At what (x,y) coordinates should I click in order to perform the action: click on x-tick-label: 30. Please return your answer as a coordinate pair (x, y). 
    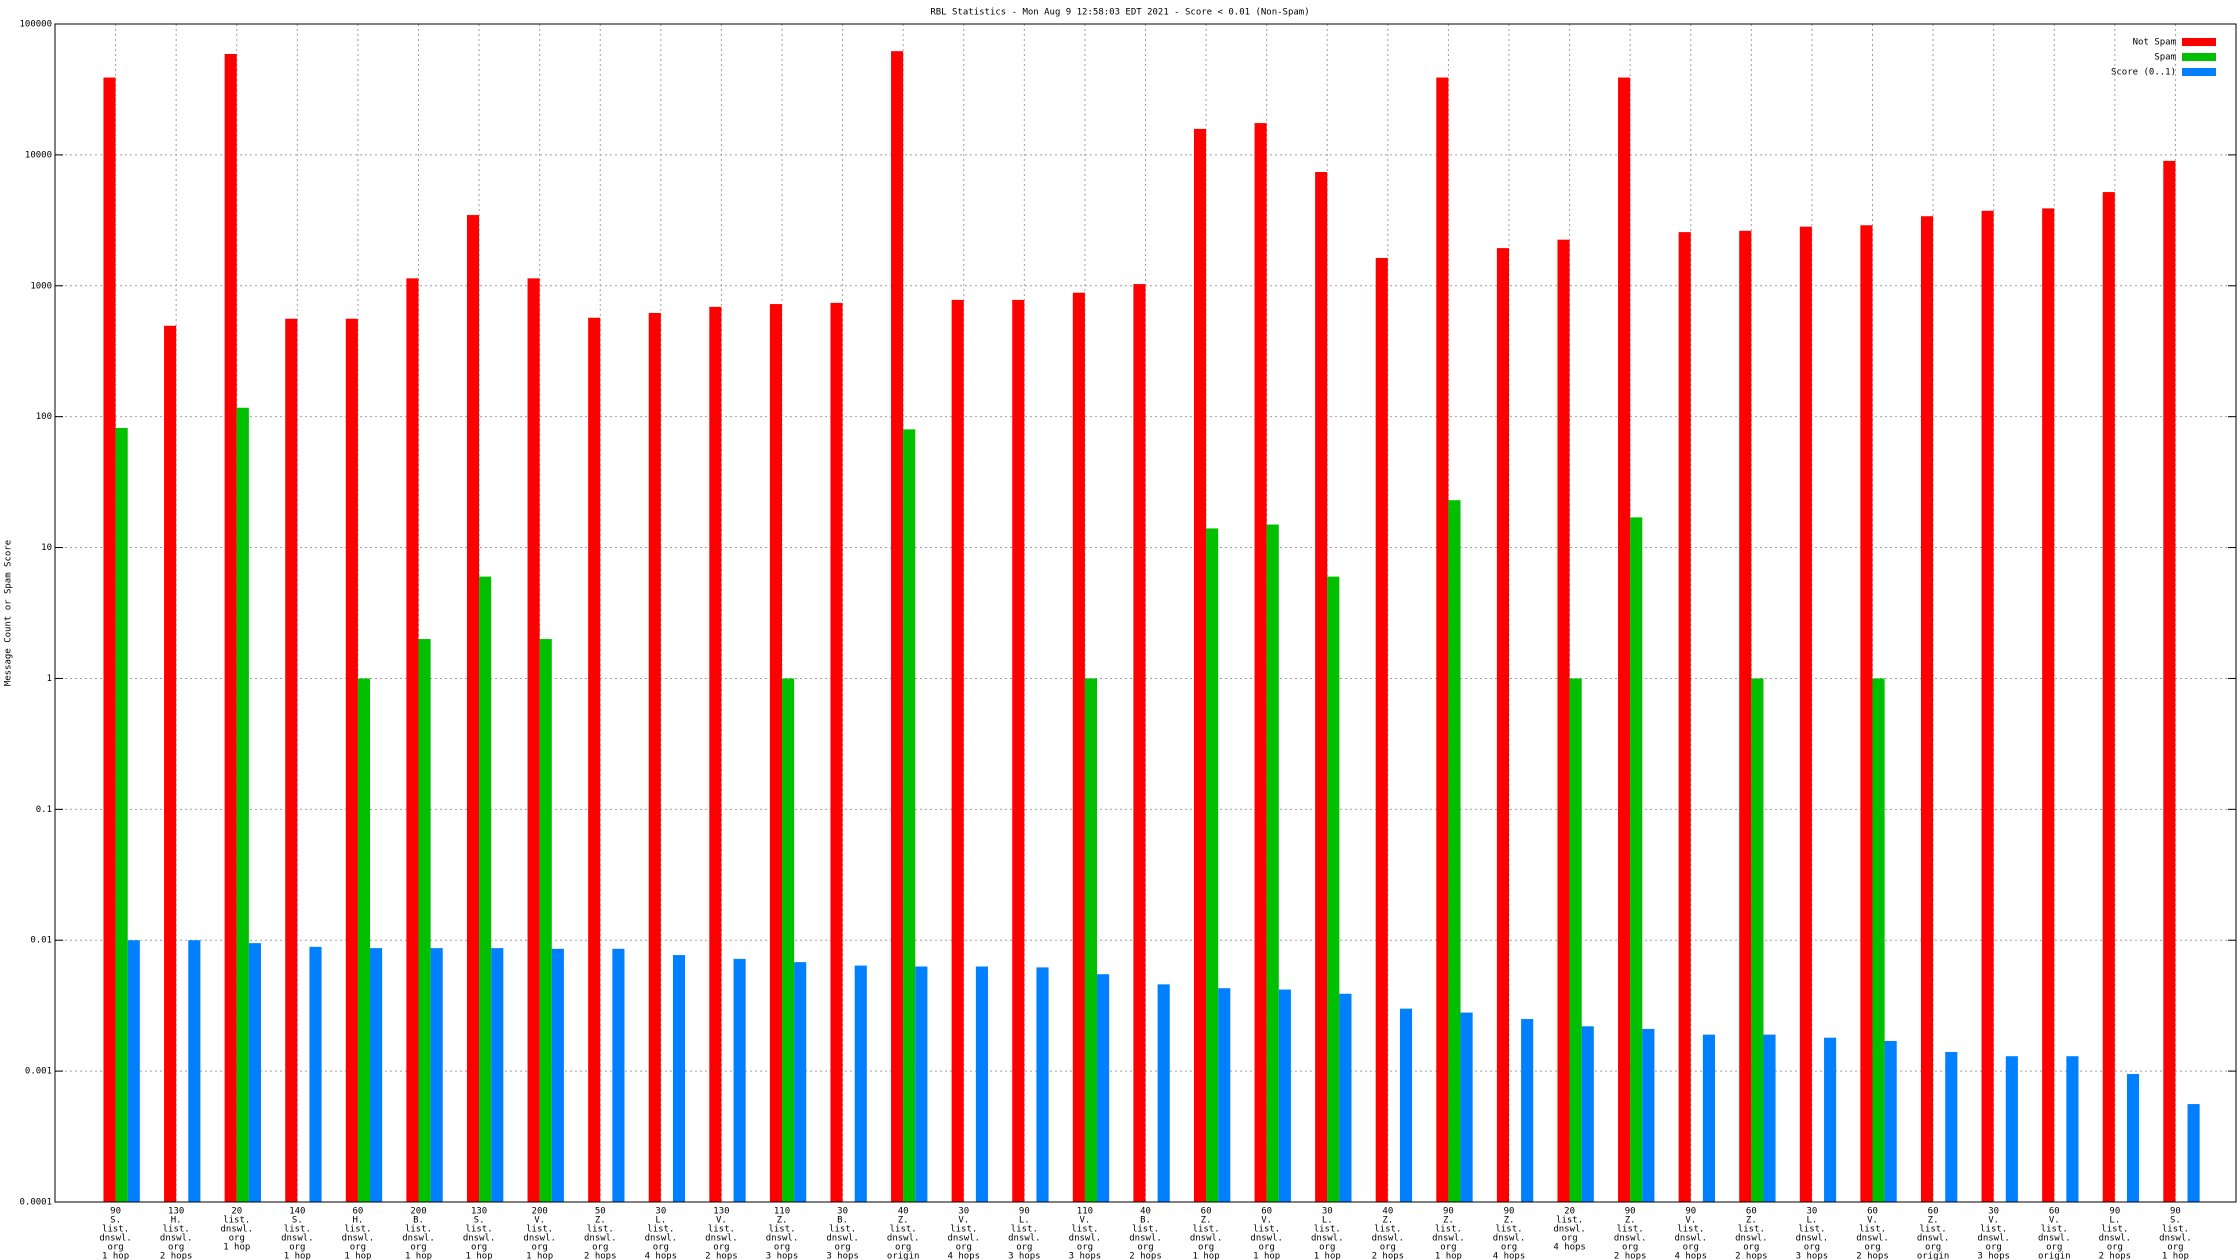
    Looking at the image, I should click on (963, 1212).